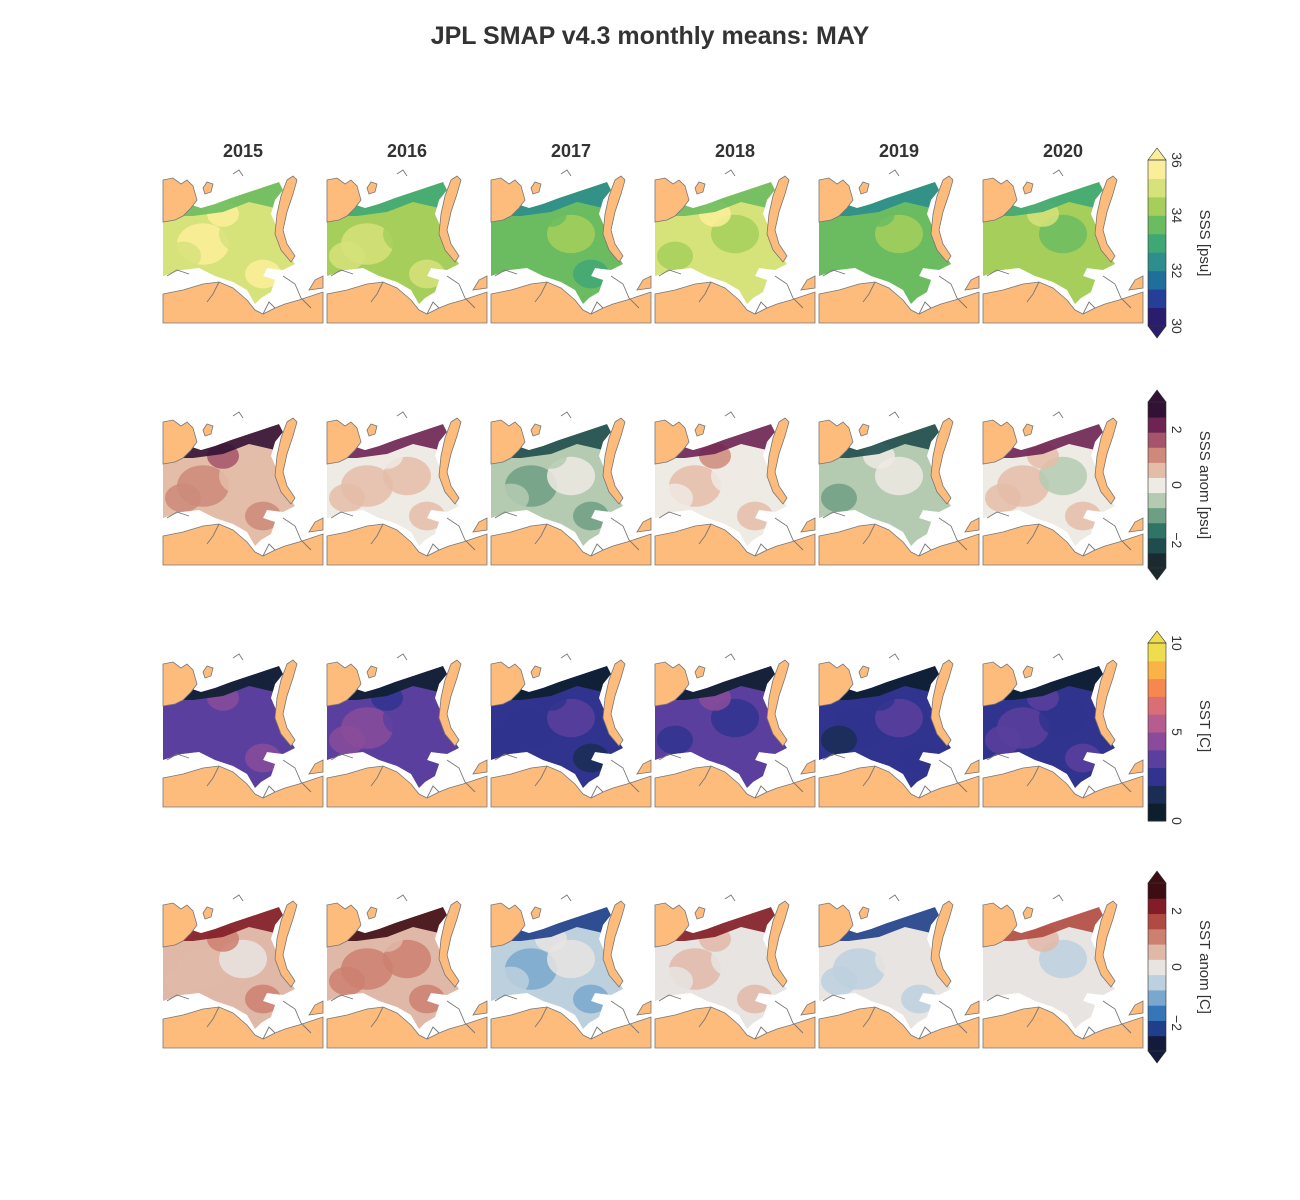 The height and width of the screenshot is (1200, 1300). Describe the element at coordinates (653, 151) in the screenshot. I see `column-titles: 2015 2016 2017 2018 2019 2020` at that location.